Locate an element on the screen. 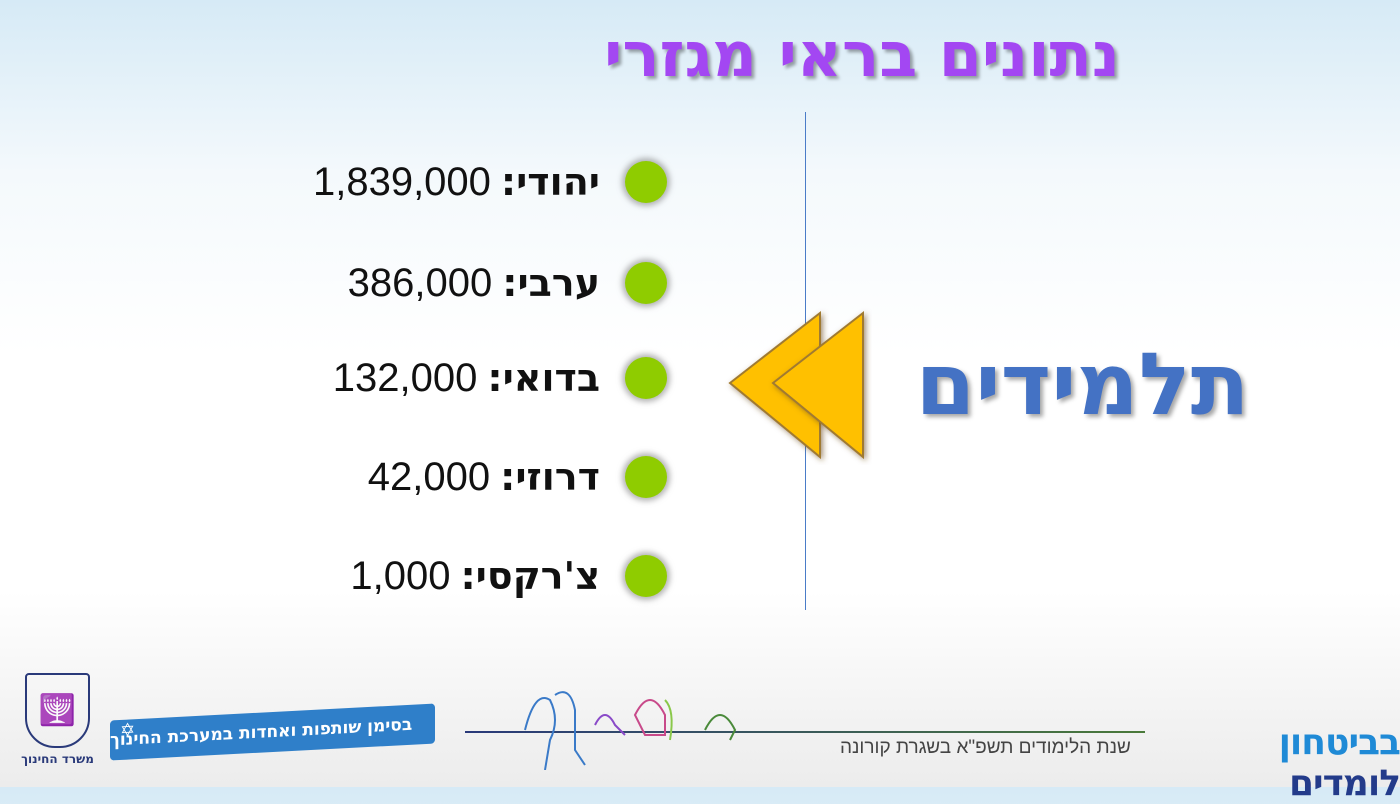  students-illustration is located at coordinates (630, 730).